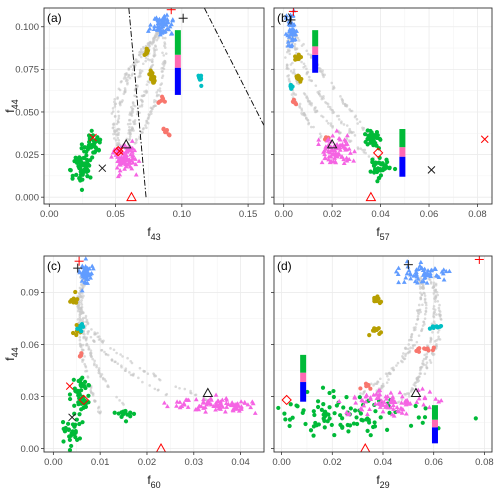  What do you see at coordinates (303, 378) in the screenshot?
I see `stacked-bar` at bounding box center [303, 378].